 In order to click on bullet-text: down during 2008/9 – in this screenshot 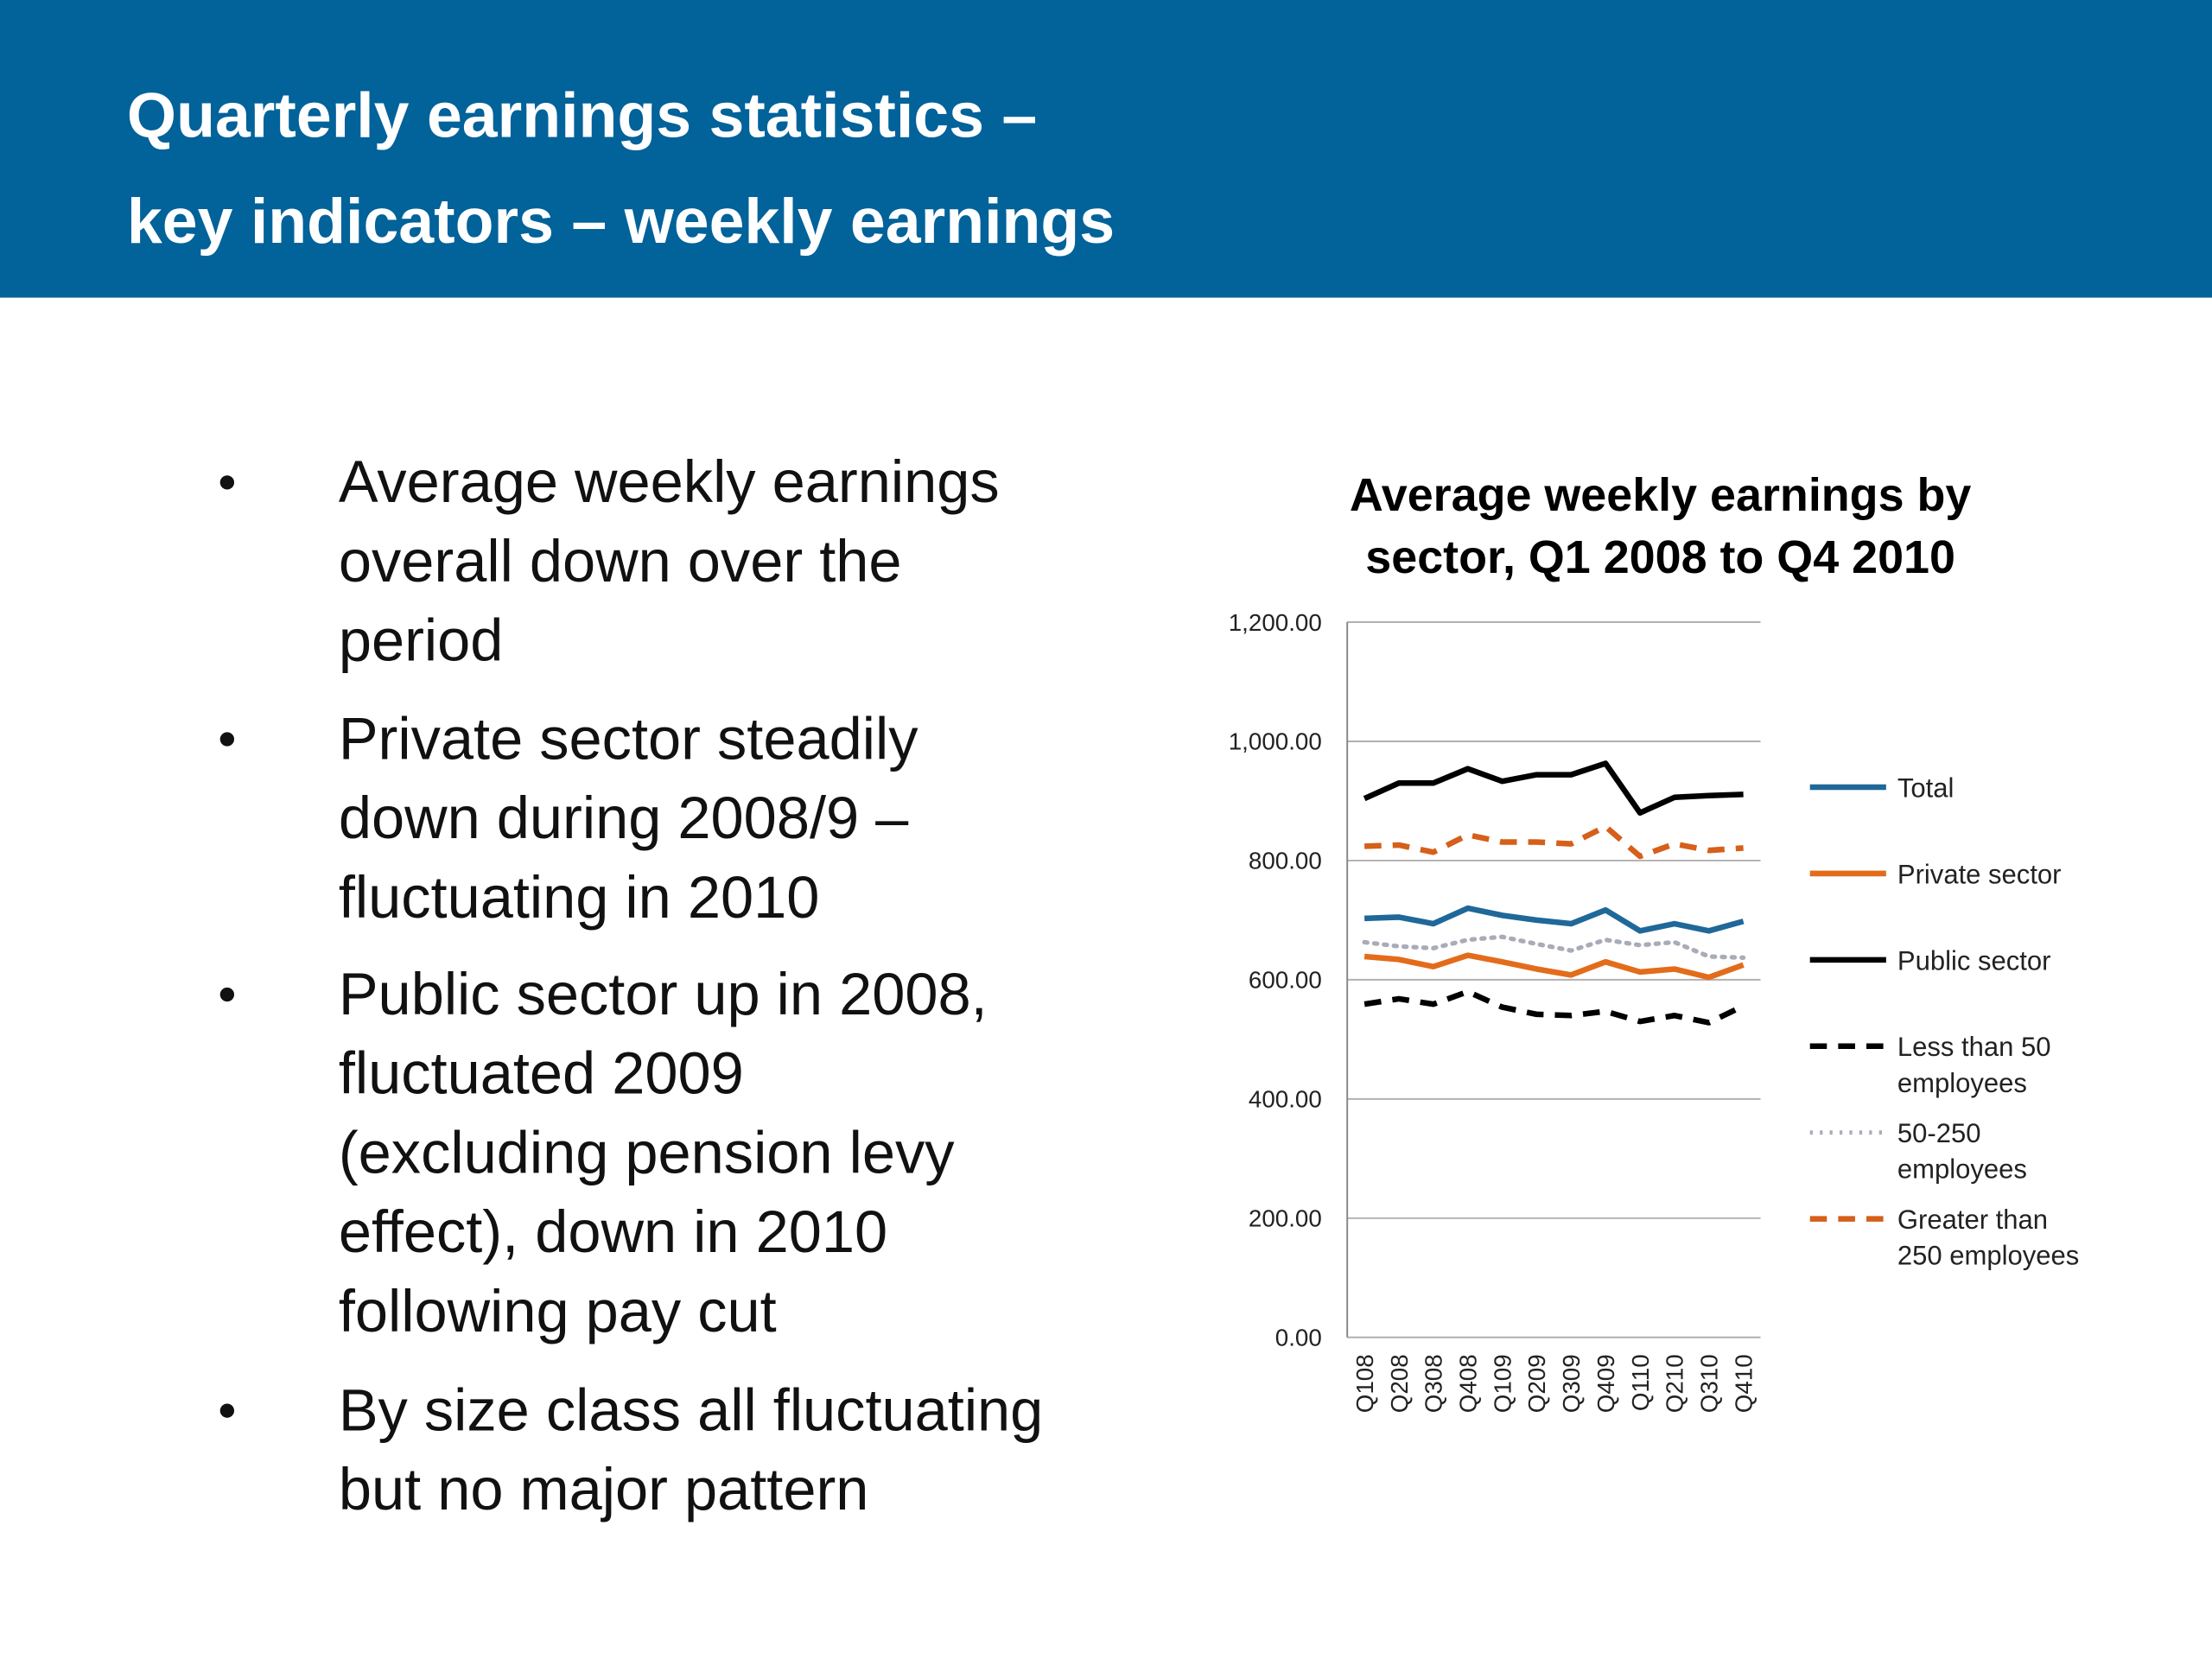, I will do `click(624, 818)`.